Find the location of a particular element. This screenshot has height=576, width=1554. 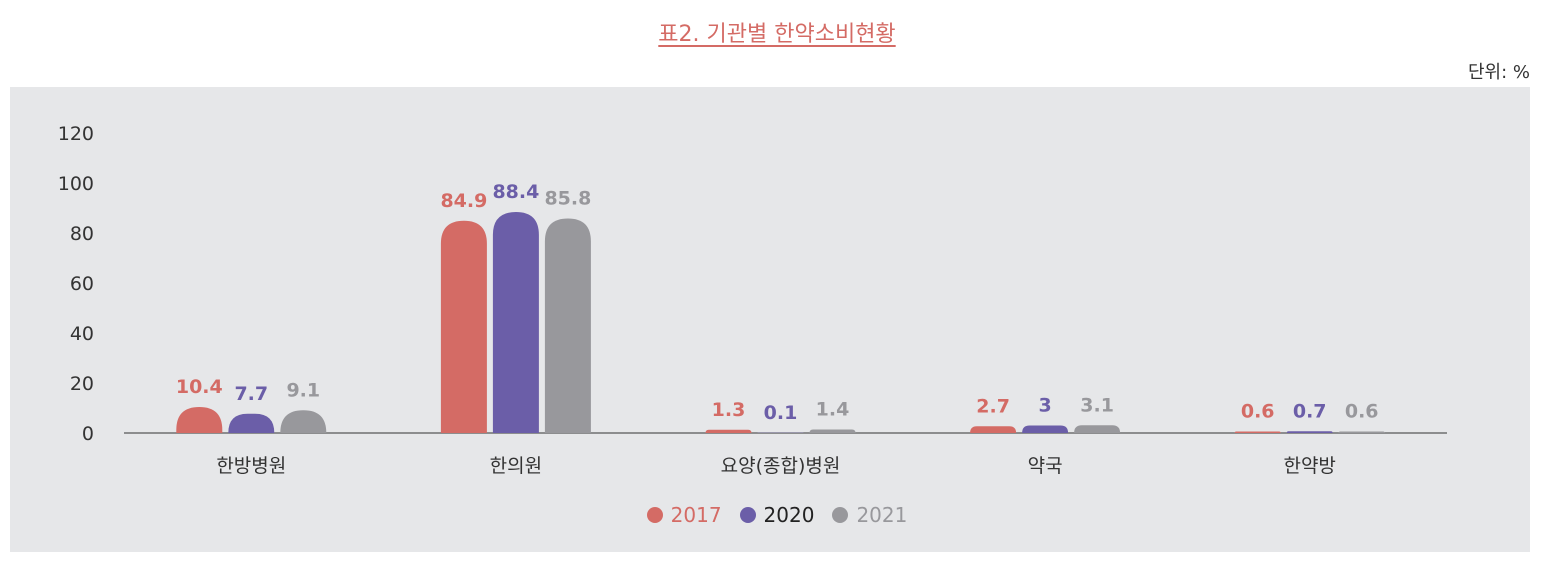

unit-label: 단위: % is located at coordinates (1498, 72).